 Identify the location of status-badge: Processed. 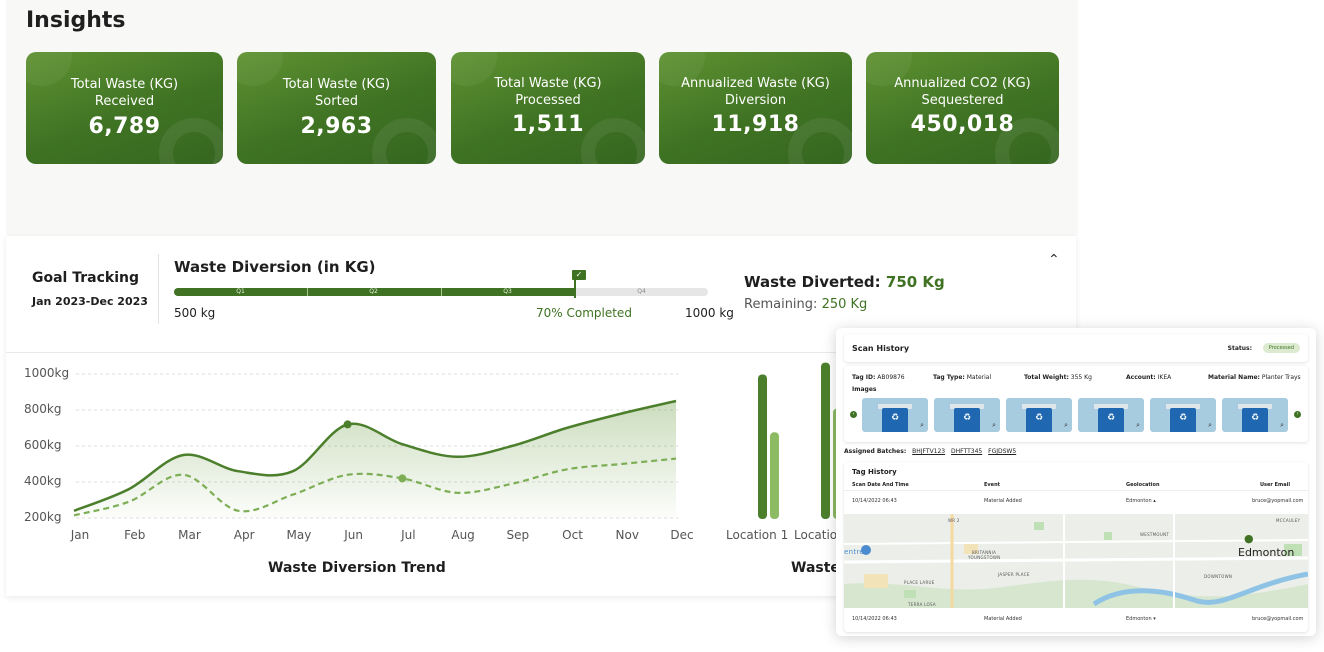
(1281, 348).